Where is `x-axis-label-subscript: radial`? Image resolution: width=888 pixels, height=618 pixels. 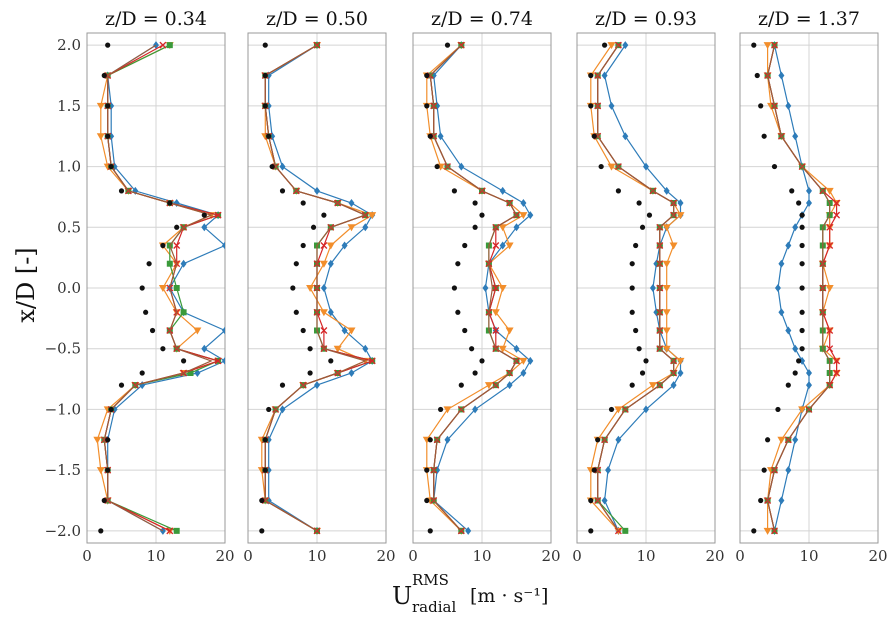 x-axis-label-subscript: radial is located at coordinates (434, 607).